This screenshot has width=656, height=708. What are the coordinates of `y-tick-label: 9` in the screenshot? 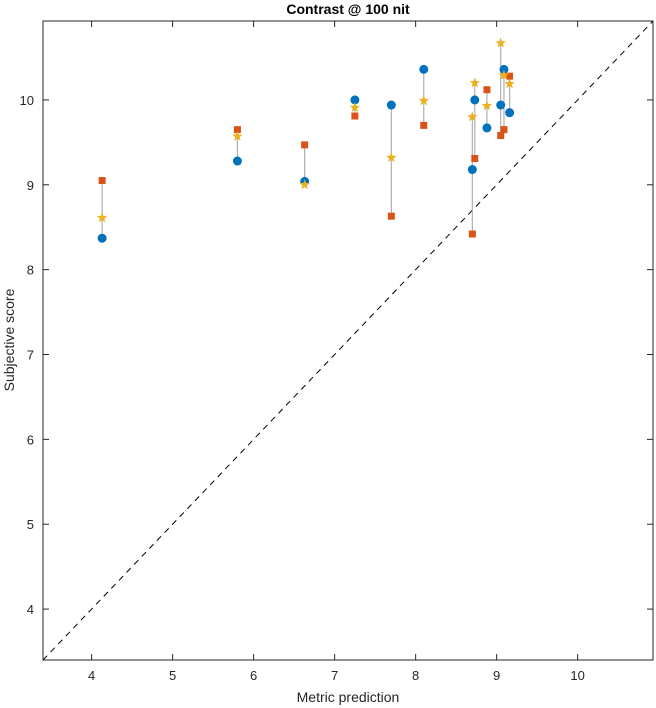 It's located at (30, 185).